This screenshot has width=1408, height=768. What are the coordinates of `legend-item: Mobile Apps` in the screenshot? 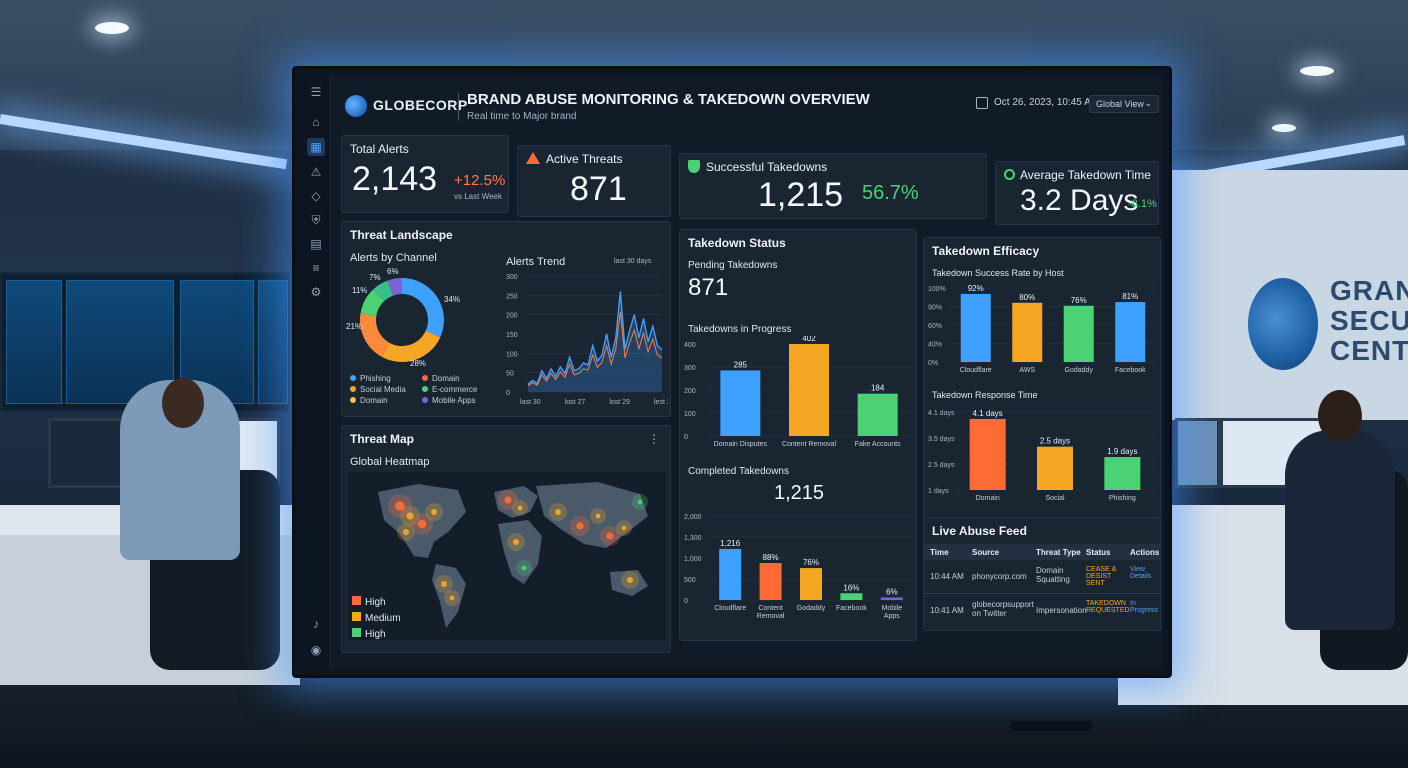 It's located at (449, 400).